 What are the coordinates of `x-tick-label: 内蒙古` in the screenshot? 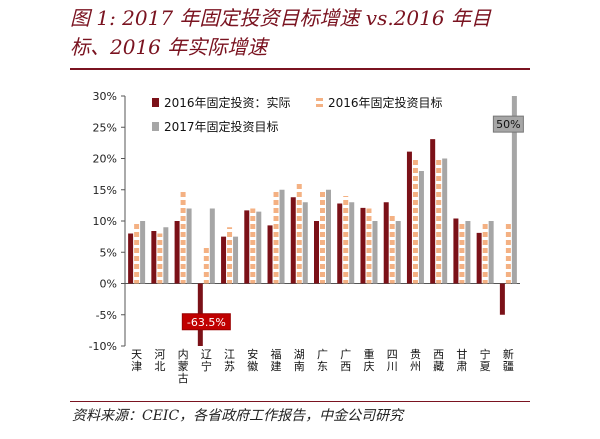 It's located at (183, 366).